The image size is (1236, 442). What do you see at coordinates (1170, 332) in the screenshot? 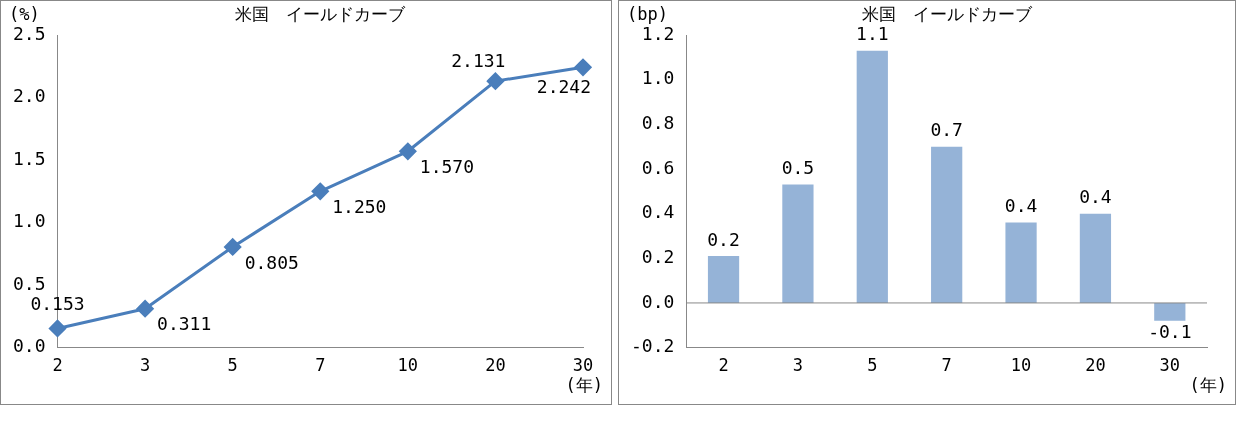
I see `data-label: -0.1` at bounding box center [1170, 332].